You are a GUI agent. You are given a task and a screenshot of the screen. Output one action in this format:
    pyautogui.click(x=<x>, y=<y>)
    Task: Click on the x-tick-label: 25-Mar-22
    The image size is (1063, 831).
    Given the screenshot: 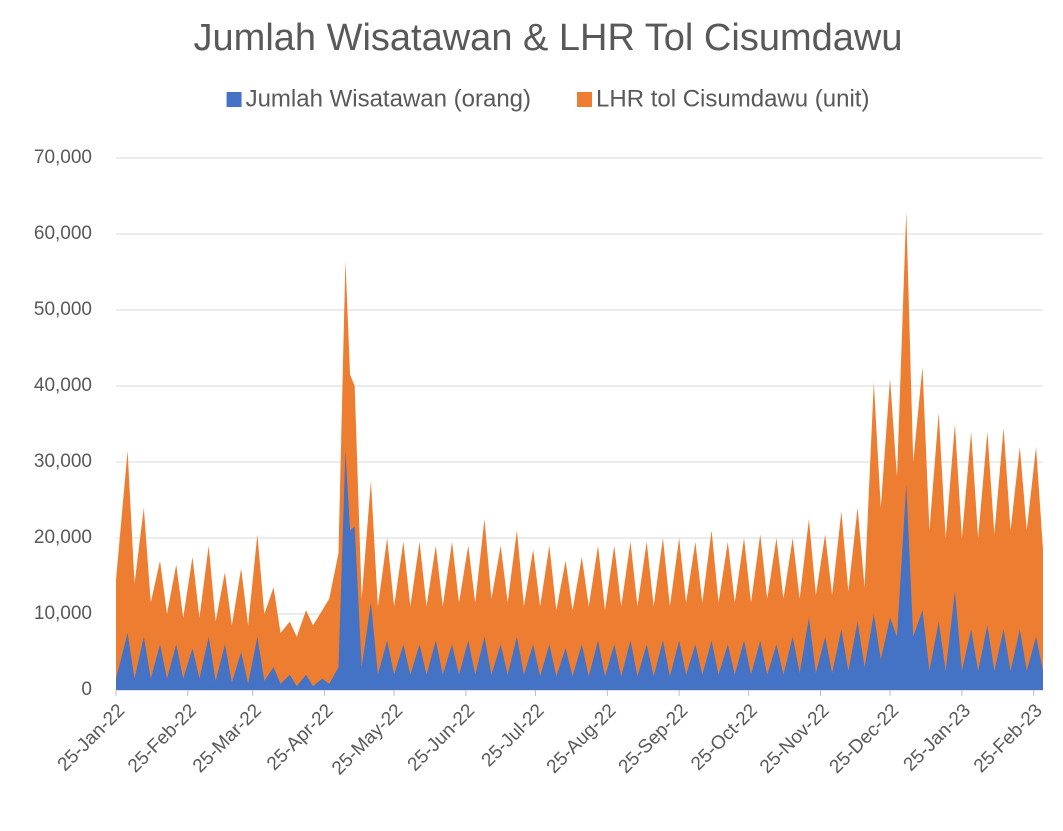 What is the action you would take?
    pyautogui.click(x=227, y=738)
    